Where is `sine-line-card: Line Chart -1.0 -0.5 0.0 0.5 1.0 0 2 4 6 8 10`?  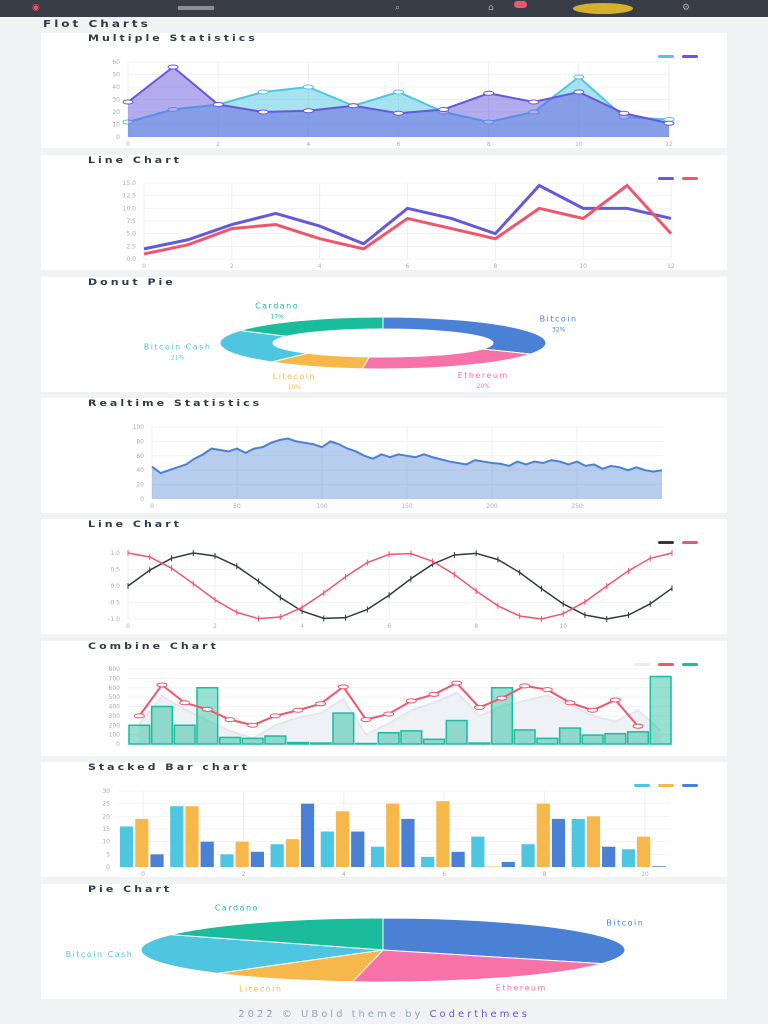 sine-line-card: Line Chart -1.0 -0.5 0.0 0.5 1.0 0 2 4 6 8 10 is located at coordinates (384, 576).